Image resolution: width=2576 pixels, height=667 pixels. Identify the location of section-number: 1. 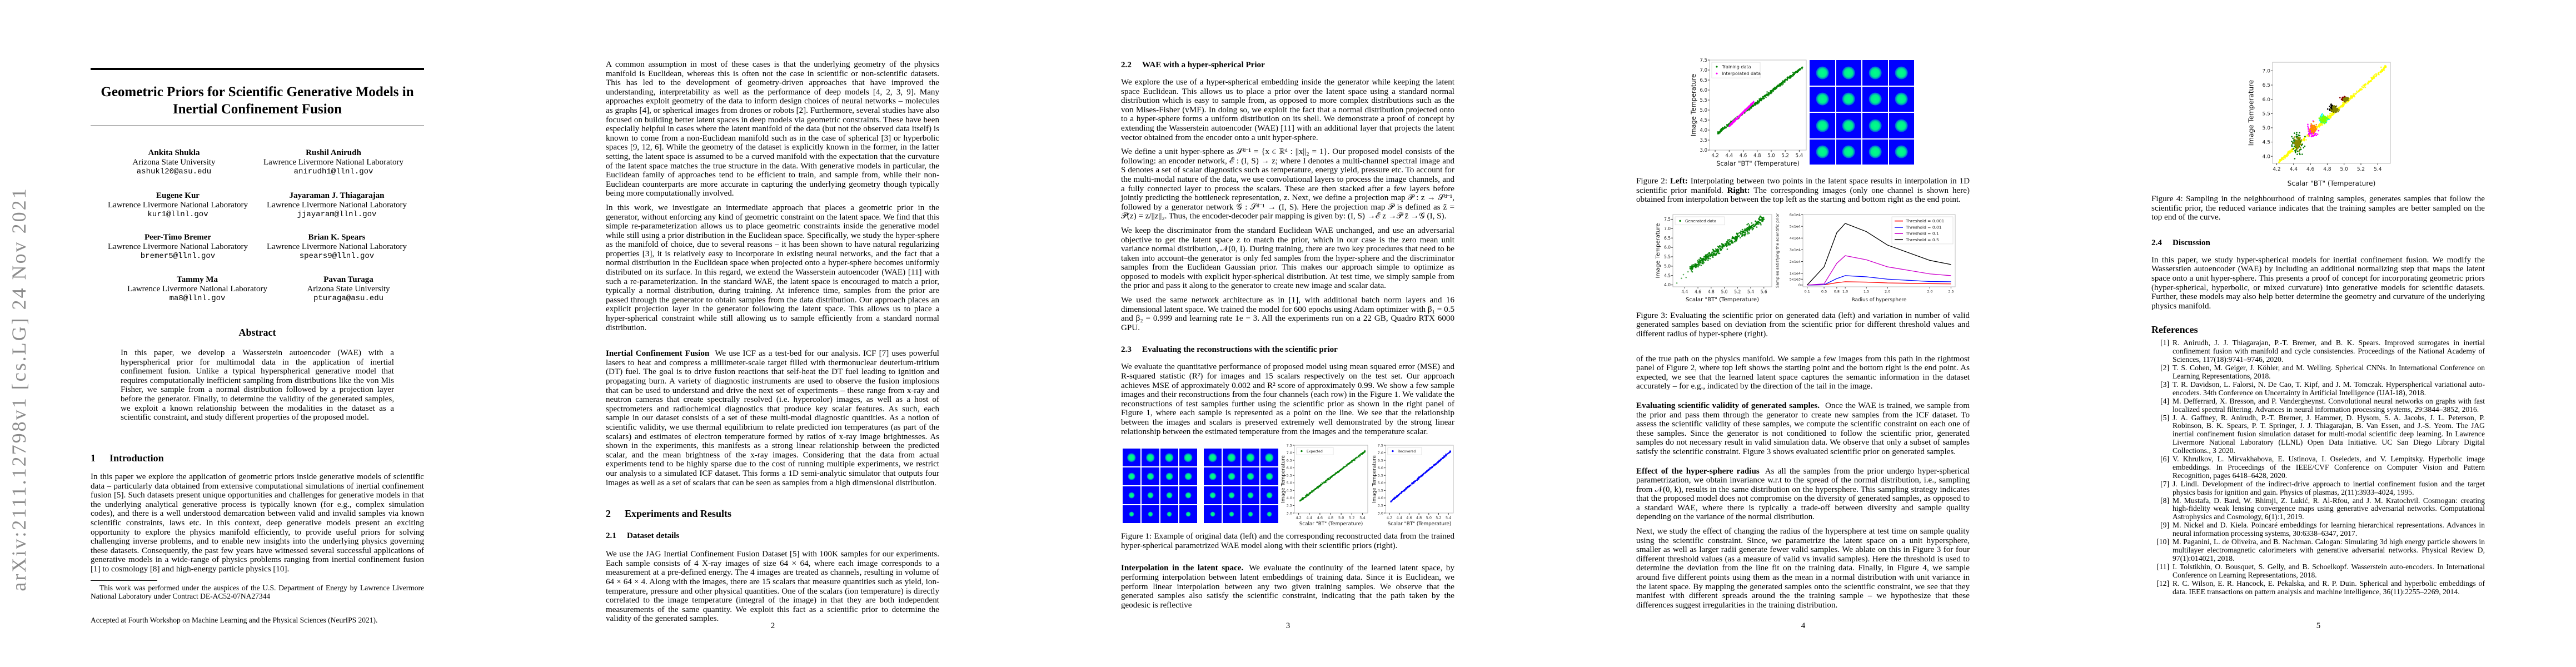
(93, 458).